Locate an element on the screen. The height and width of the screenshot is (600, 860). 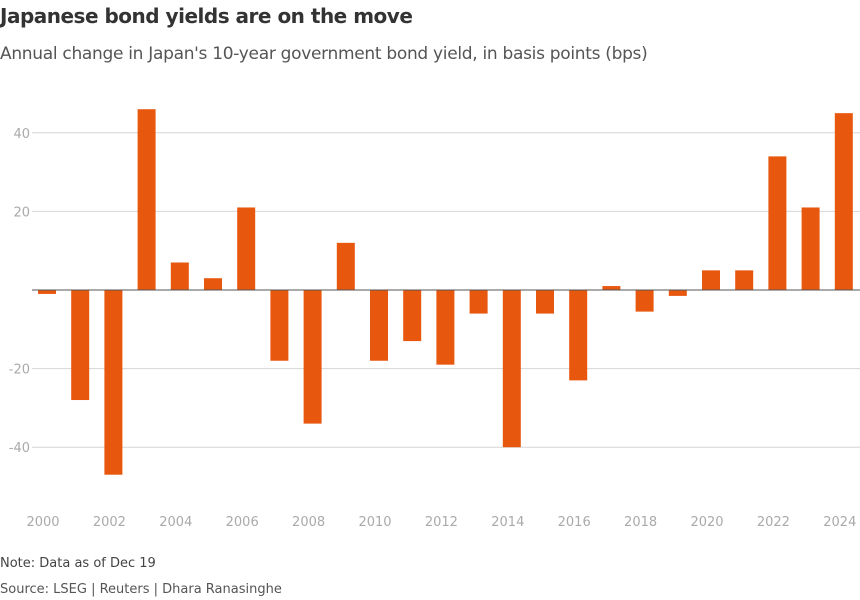
x-tick-label: 2010 is located at coordinates (374, 522).